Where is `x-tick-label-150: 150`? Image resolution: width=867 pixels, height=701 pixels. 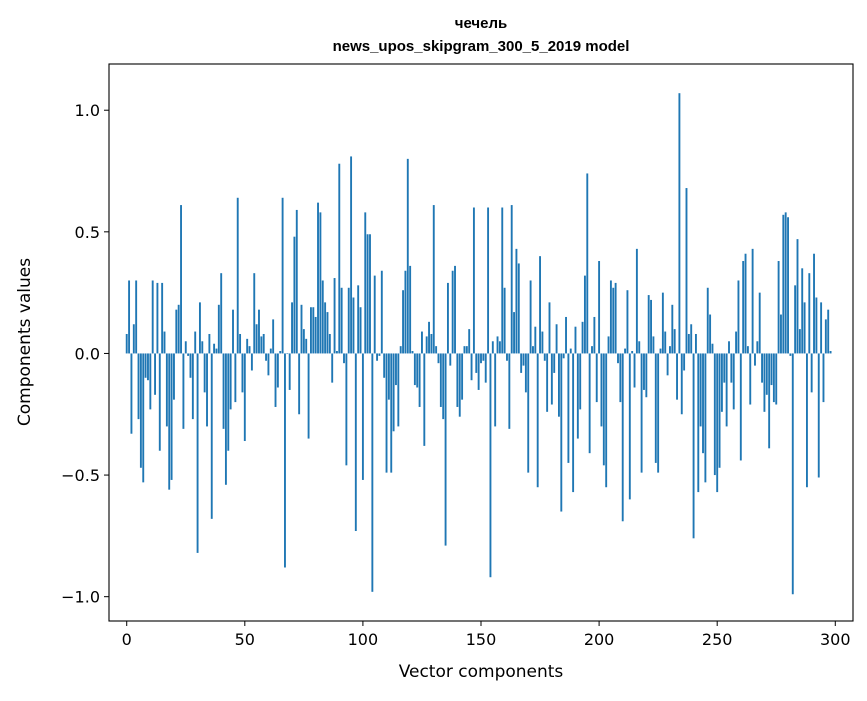 x-tick-label-150: 150 is located at coordinates (481, 639).